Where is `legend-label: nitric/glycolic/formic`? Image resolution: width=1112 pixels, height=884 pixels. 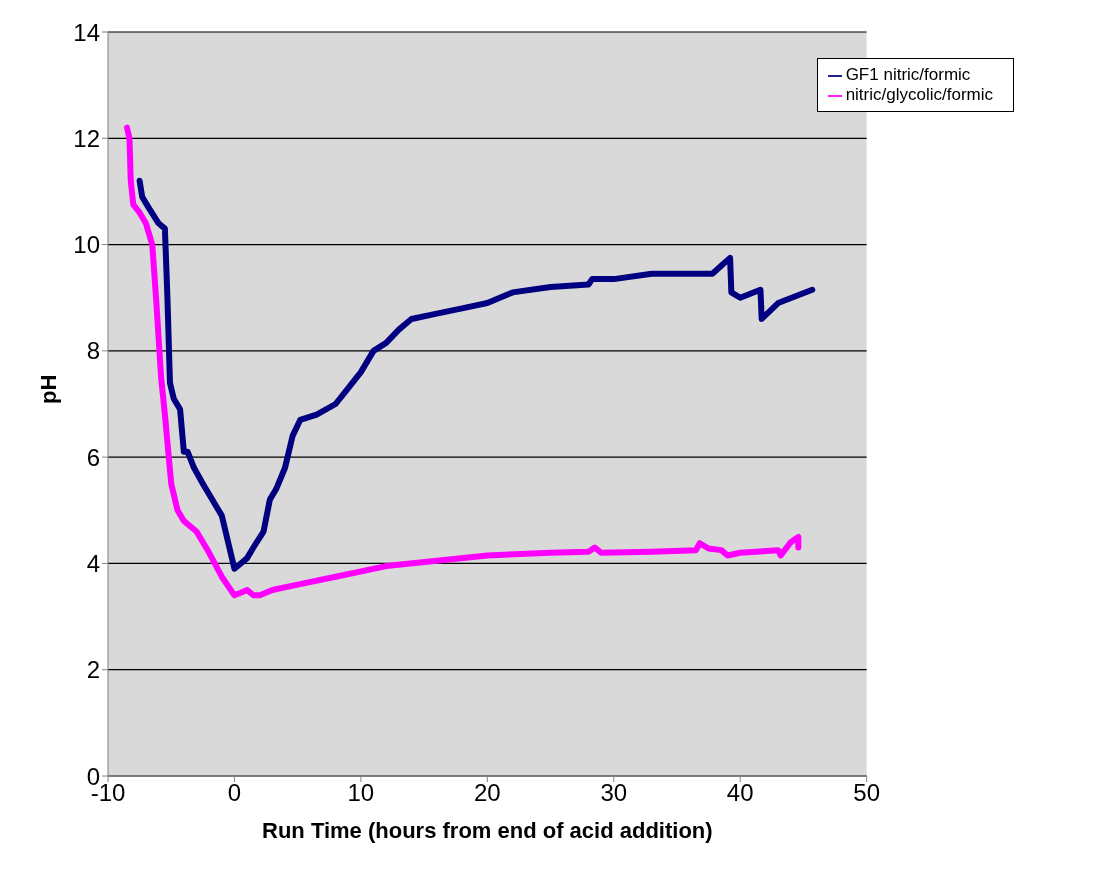 legend-label: nitric/glycolic/formic is located at coordinates (919, 94).